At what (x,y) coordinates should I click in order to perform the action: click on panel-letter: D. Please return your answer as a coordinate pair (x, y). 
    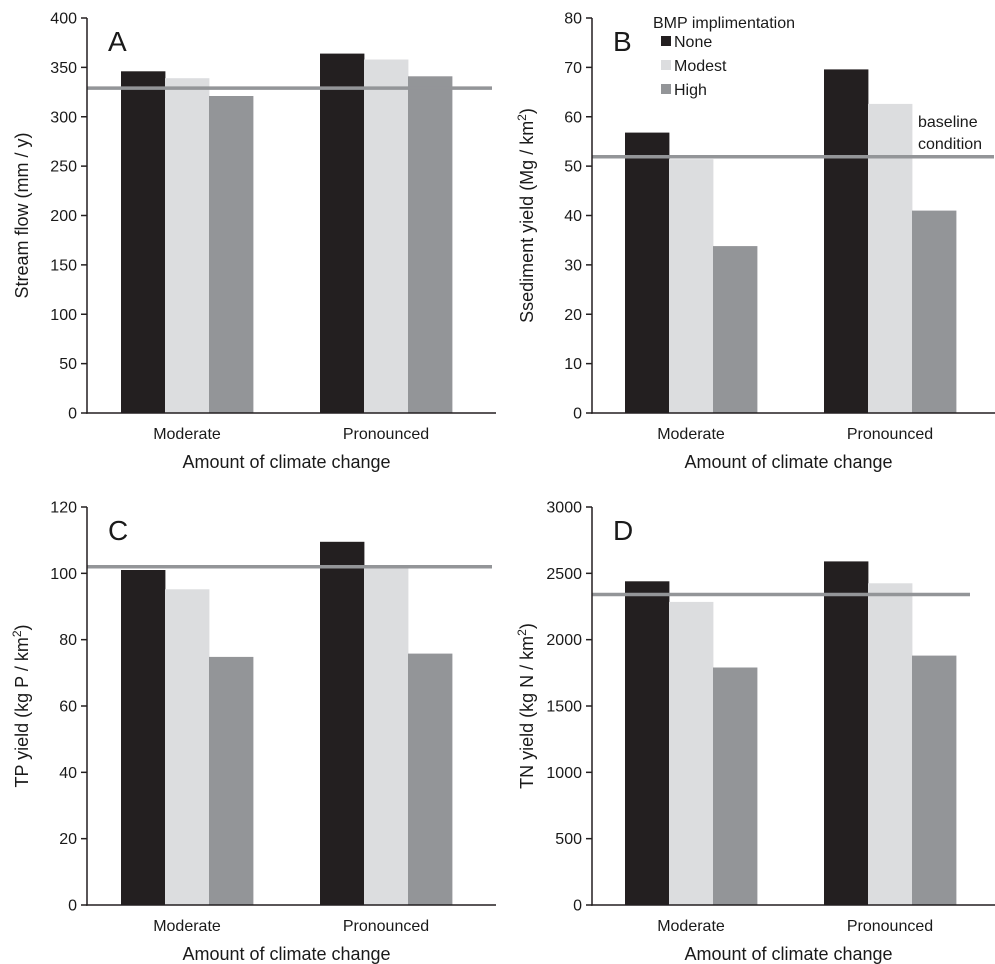
    Looking at the image, I should click on (623, 530).